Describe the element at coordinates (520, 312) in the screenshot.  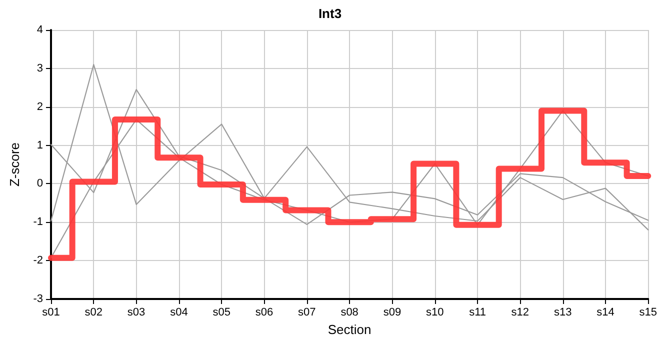
I see `x-tick-label: s12` at that location.